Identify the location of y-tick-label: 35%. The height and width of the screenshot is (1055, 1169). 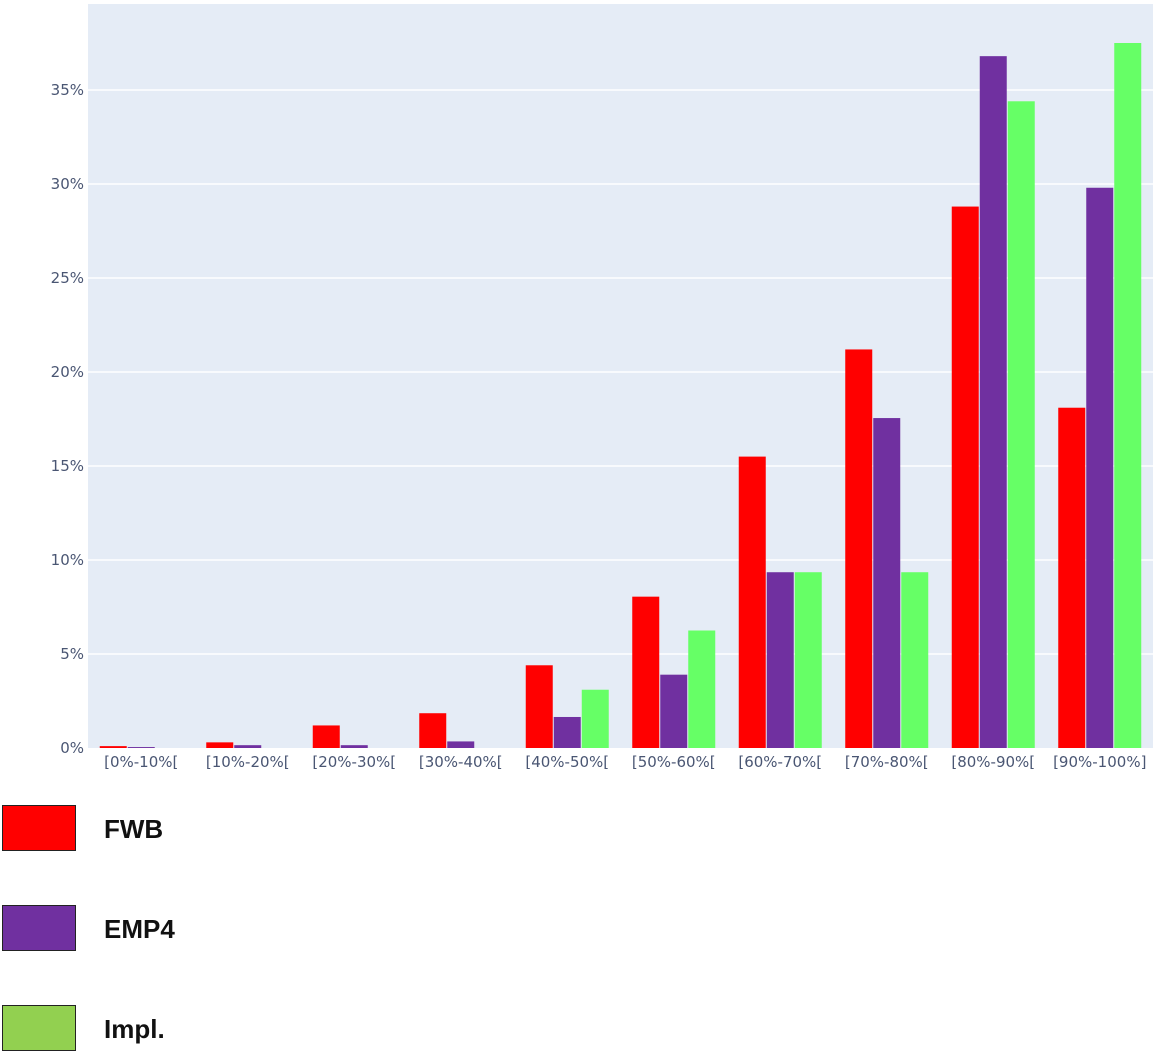
(67, 90).